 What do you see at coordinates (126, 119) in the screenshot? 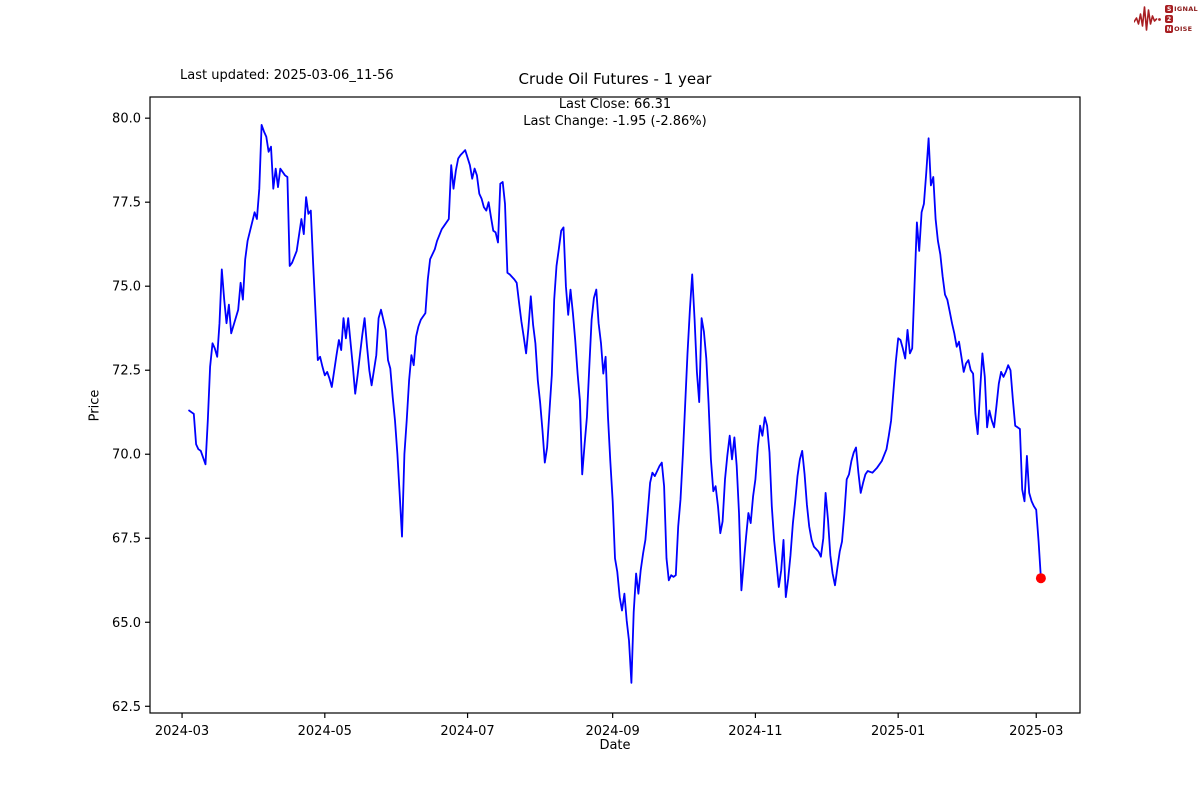
I see `y-tick-label: 80.0` at bounding box center [126, 119].